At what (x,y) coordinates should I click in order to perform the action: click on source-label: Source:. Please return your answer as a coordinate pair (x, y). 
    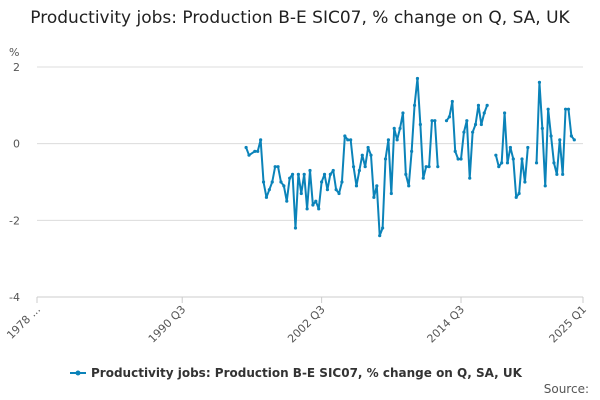
    Looking at the image, I should click on (566, 389).